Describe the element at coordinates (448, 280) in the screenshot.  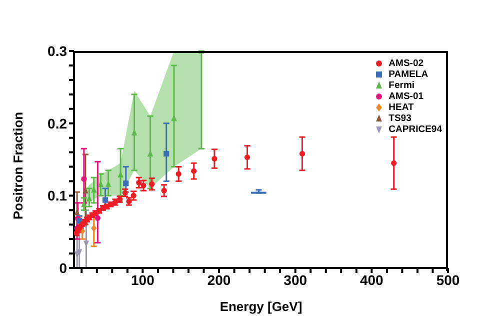
I see `x-tick-label: 500` at that location.